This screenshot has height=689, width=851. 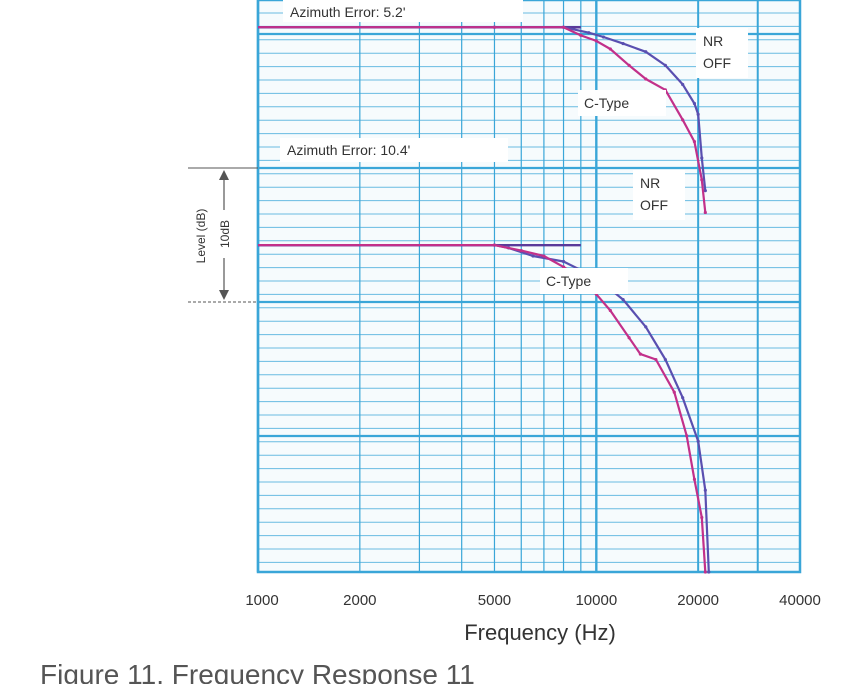 I want to click on annotation-bg-ctype-top, so click(x=622, y=103).